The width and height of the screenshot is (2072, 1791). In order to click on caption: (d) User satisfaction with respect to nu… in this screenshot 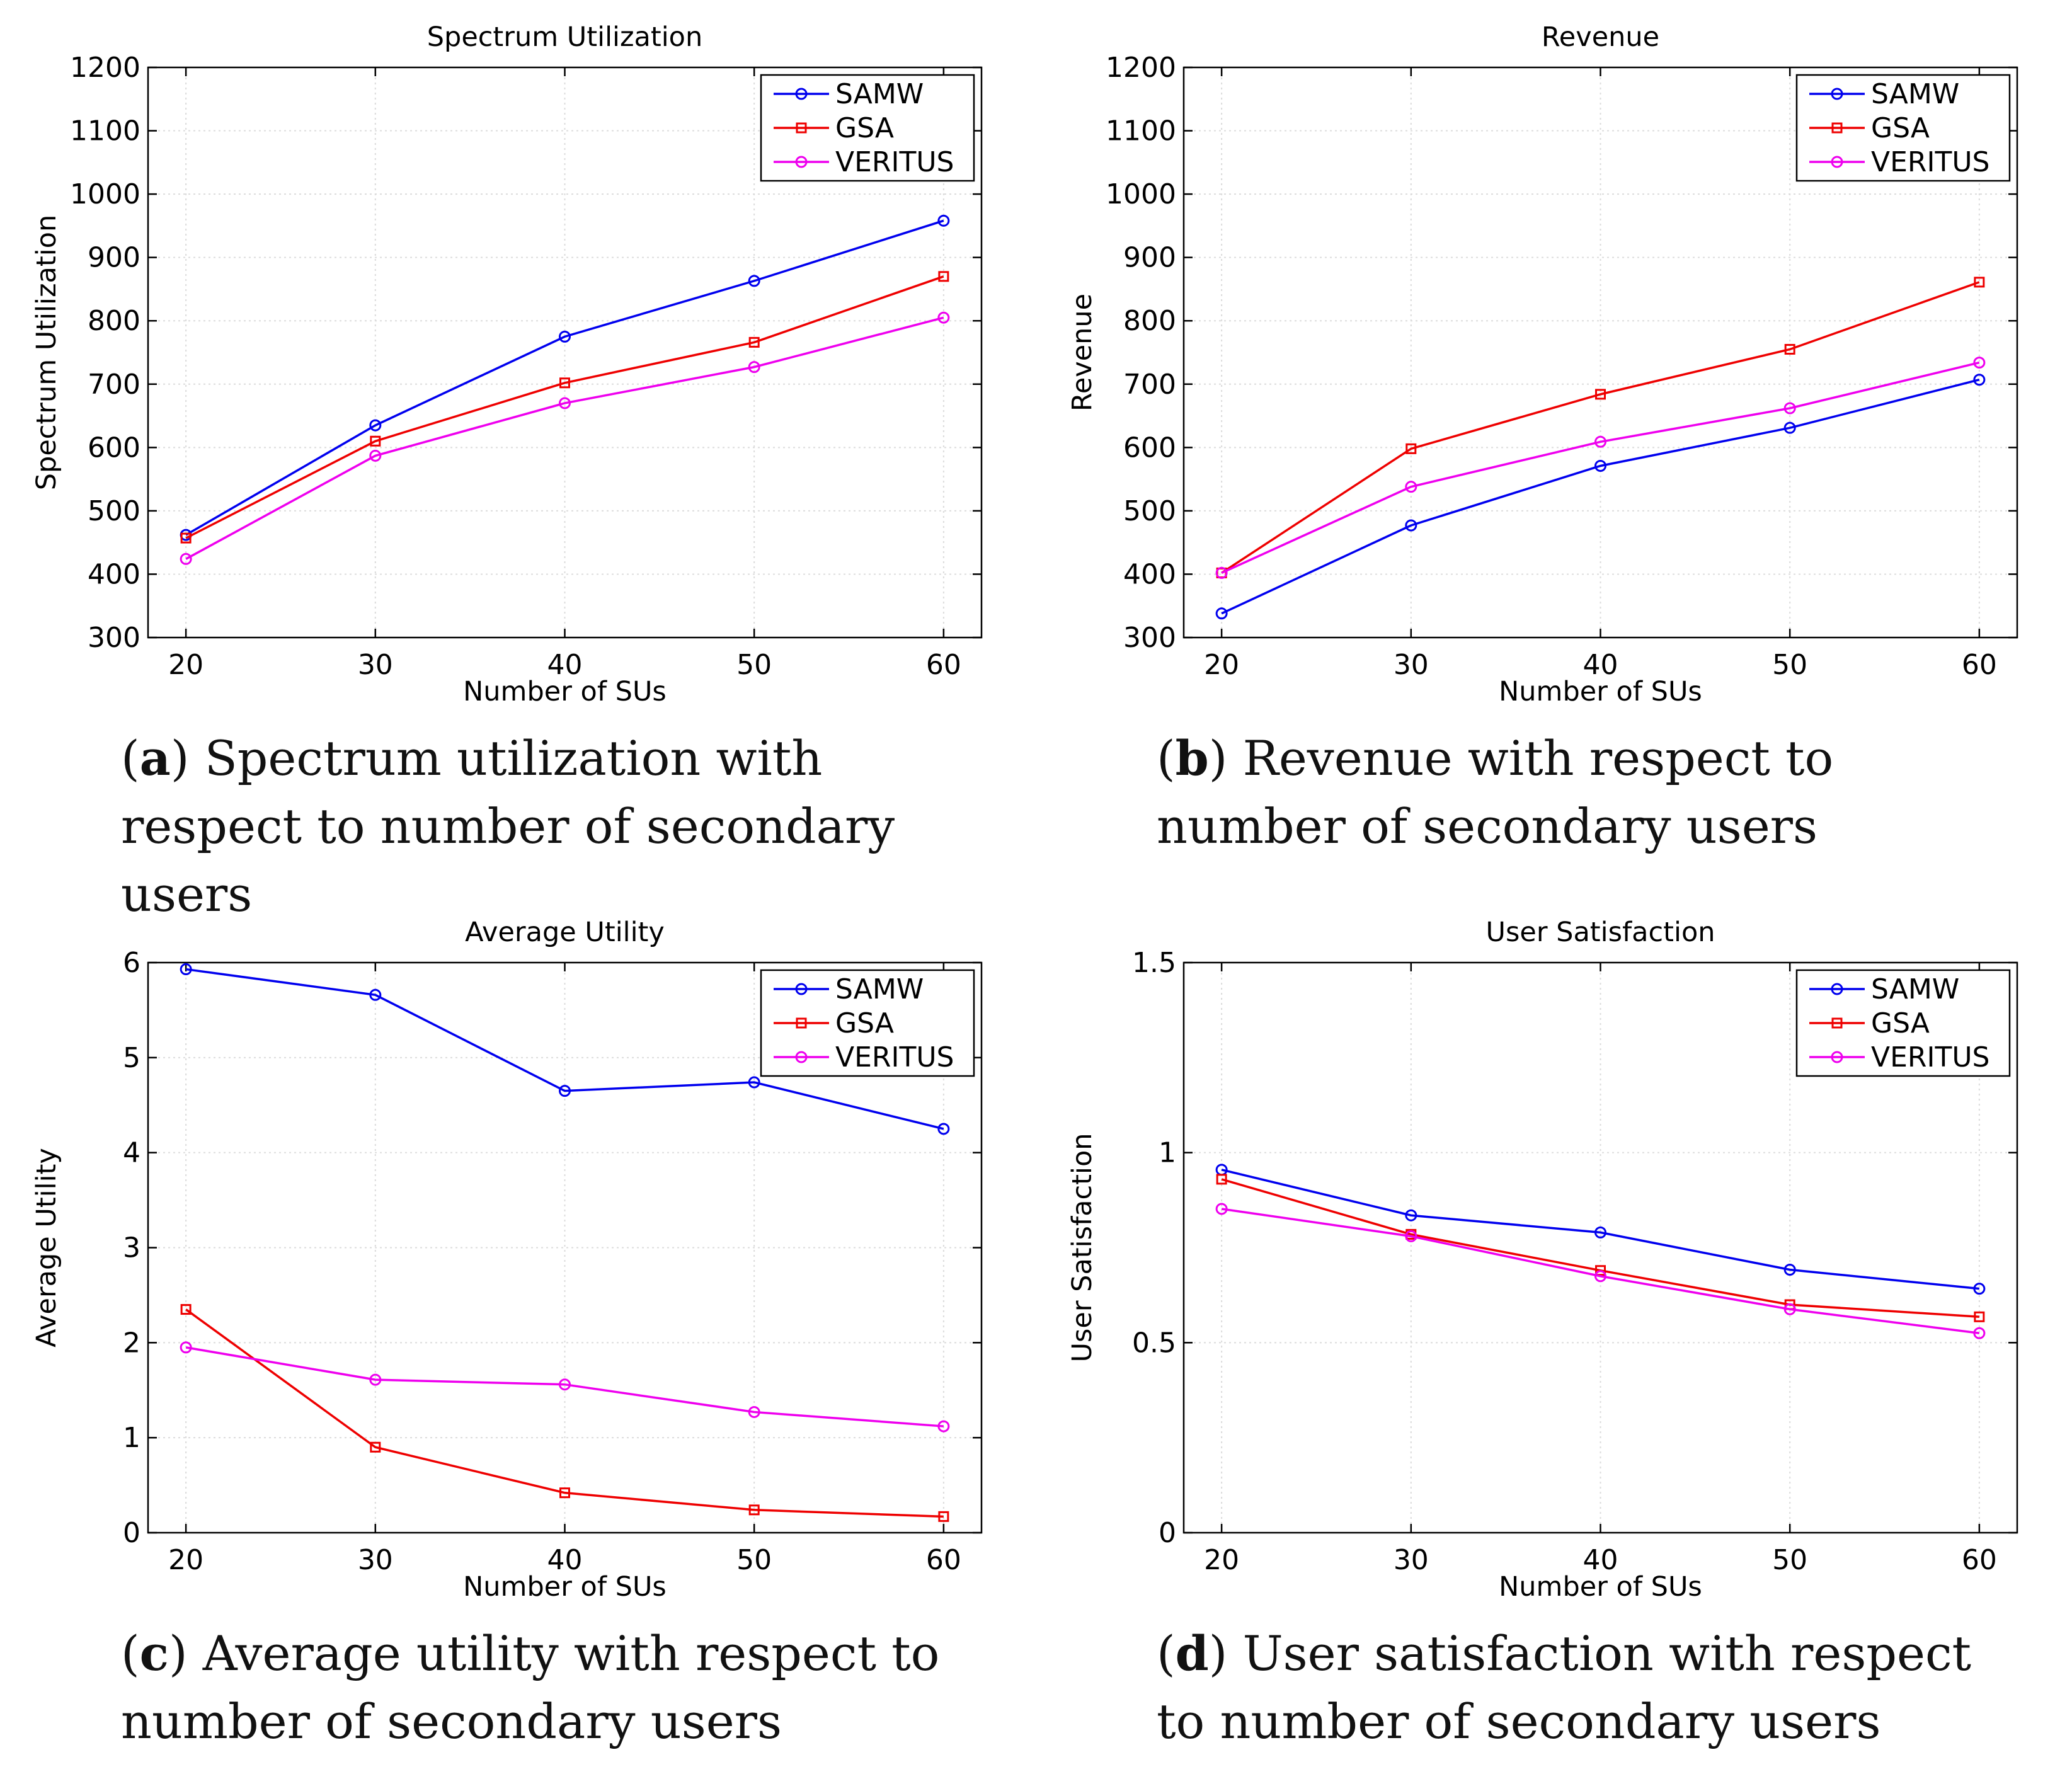, I will do `click(1564, 1687)`.